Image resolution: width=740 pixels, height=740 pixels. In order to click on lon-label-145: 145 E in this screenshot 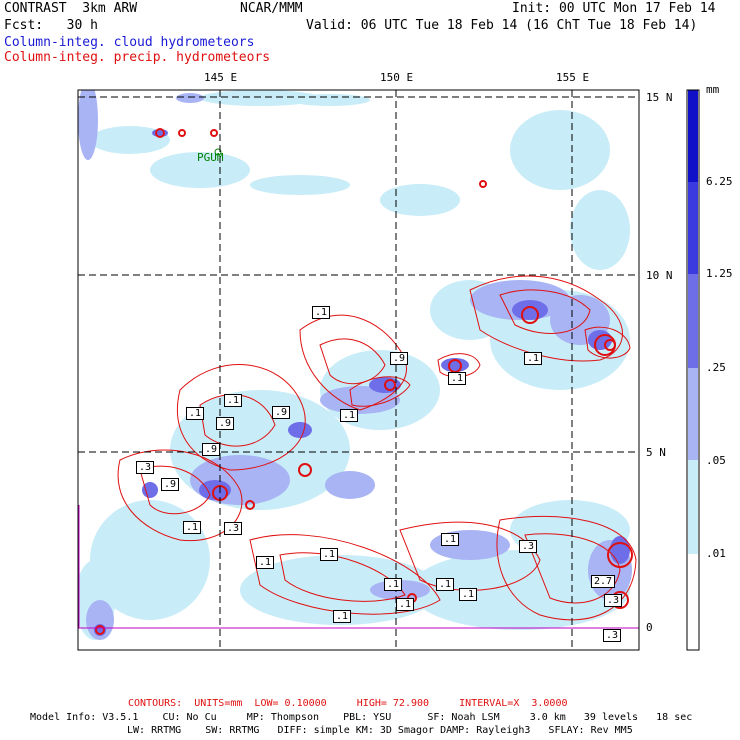, I will do `click(221, 77)`.